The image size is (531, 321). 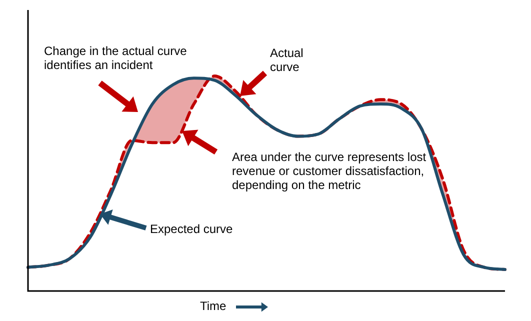 I want to click on annotation: Area under the curve represents lost revenue or customer dissatisfaction, depending on the metric, so click(x=330, y=171).